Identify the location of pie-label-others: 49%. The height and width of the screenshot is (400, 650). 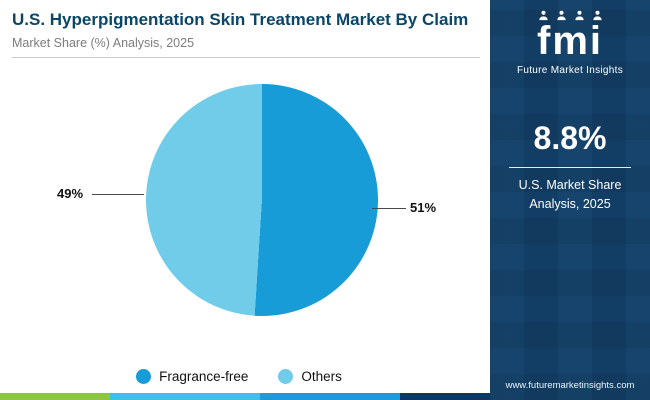
(70, 193).